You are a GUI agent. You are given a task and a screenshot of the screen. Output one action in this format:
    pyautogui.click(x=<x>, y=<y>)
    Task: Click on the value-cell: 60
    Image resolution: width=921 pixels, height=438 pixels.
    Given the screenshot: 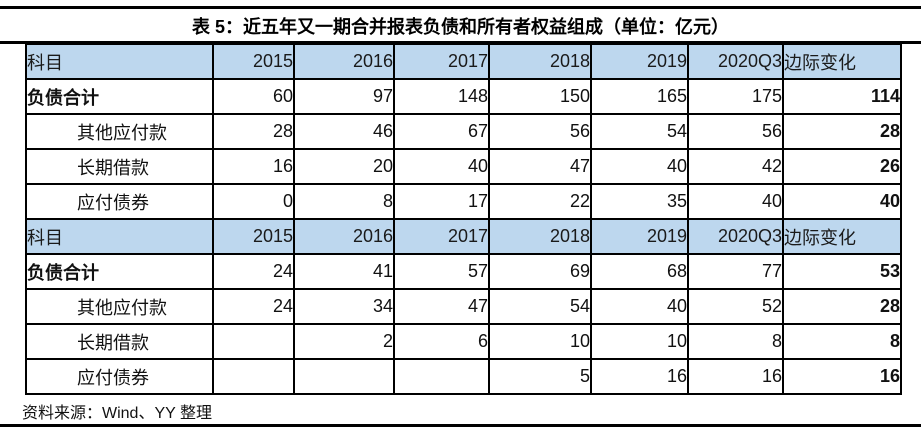 What is the action you would take?
    pyautogui.click(x=253, y=96)
    